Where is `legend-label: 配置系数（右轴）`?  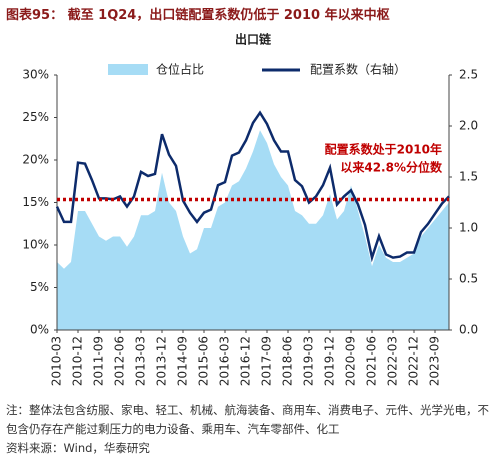 legend-label: 配置系数（右轴） is located at coordinates (358, 69).